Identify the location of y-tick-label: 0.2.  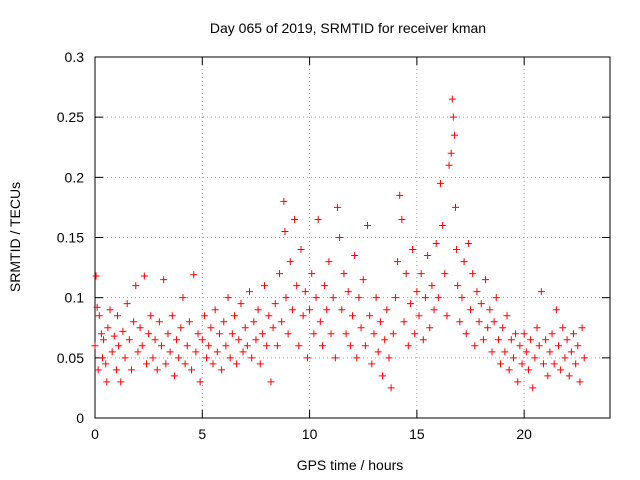
(75, 177).